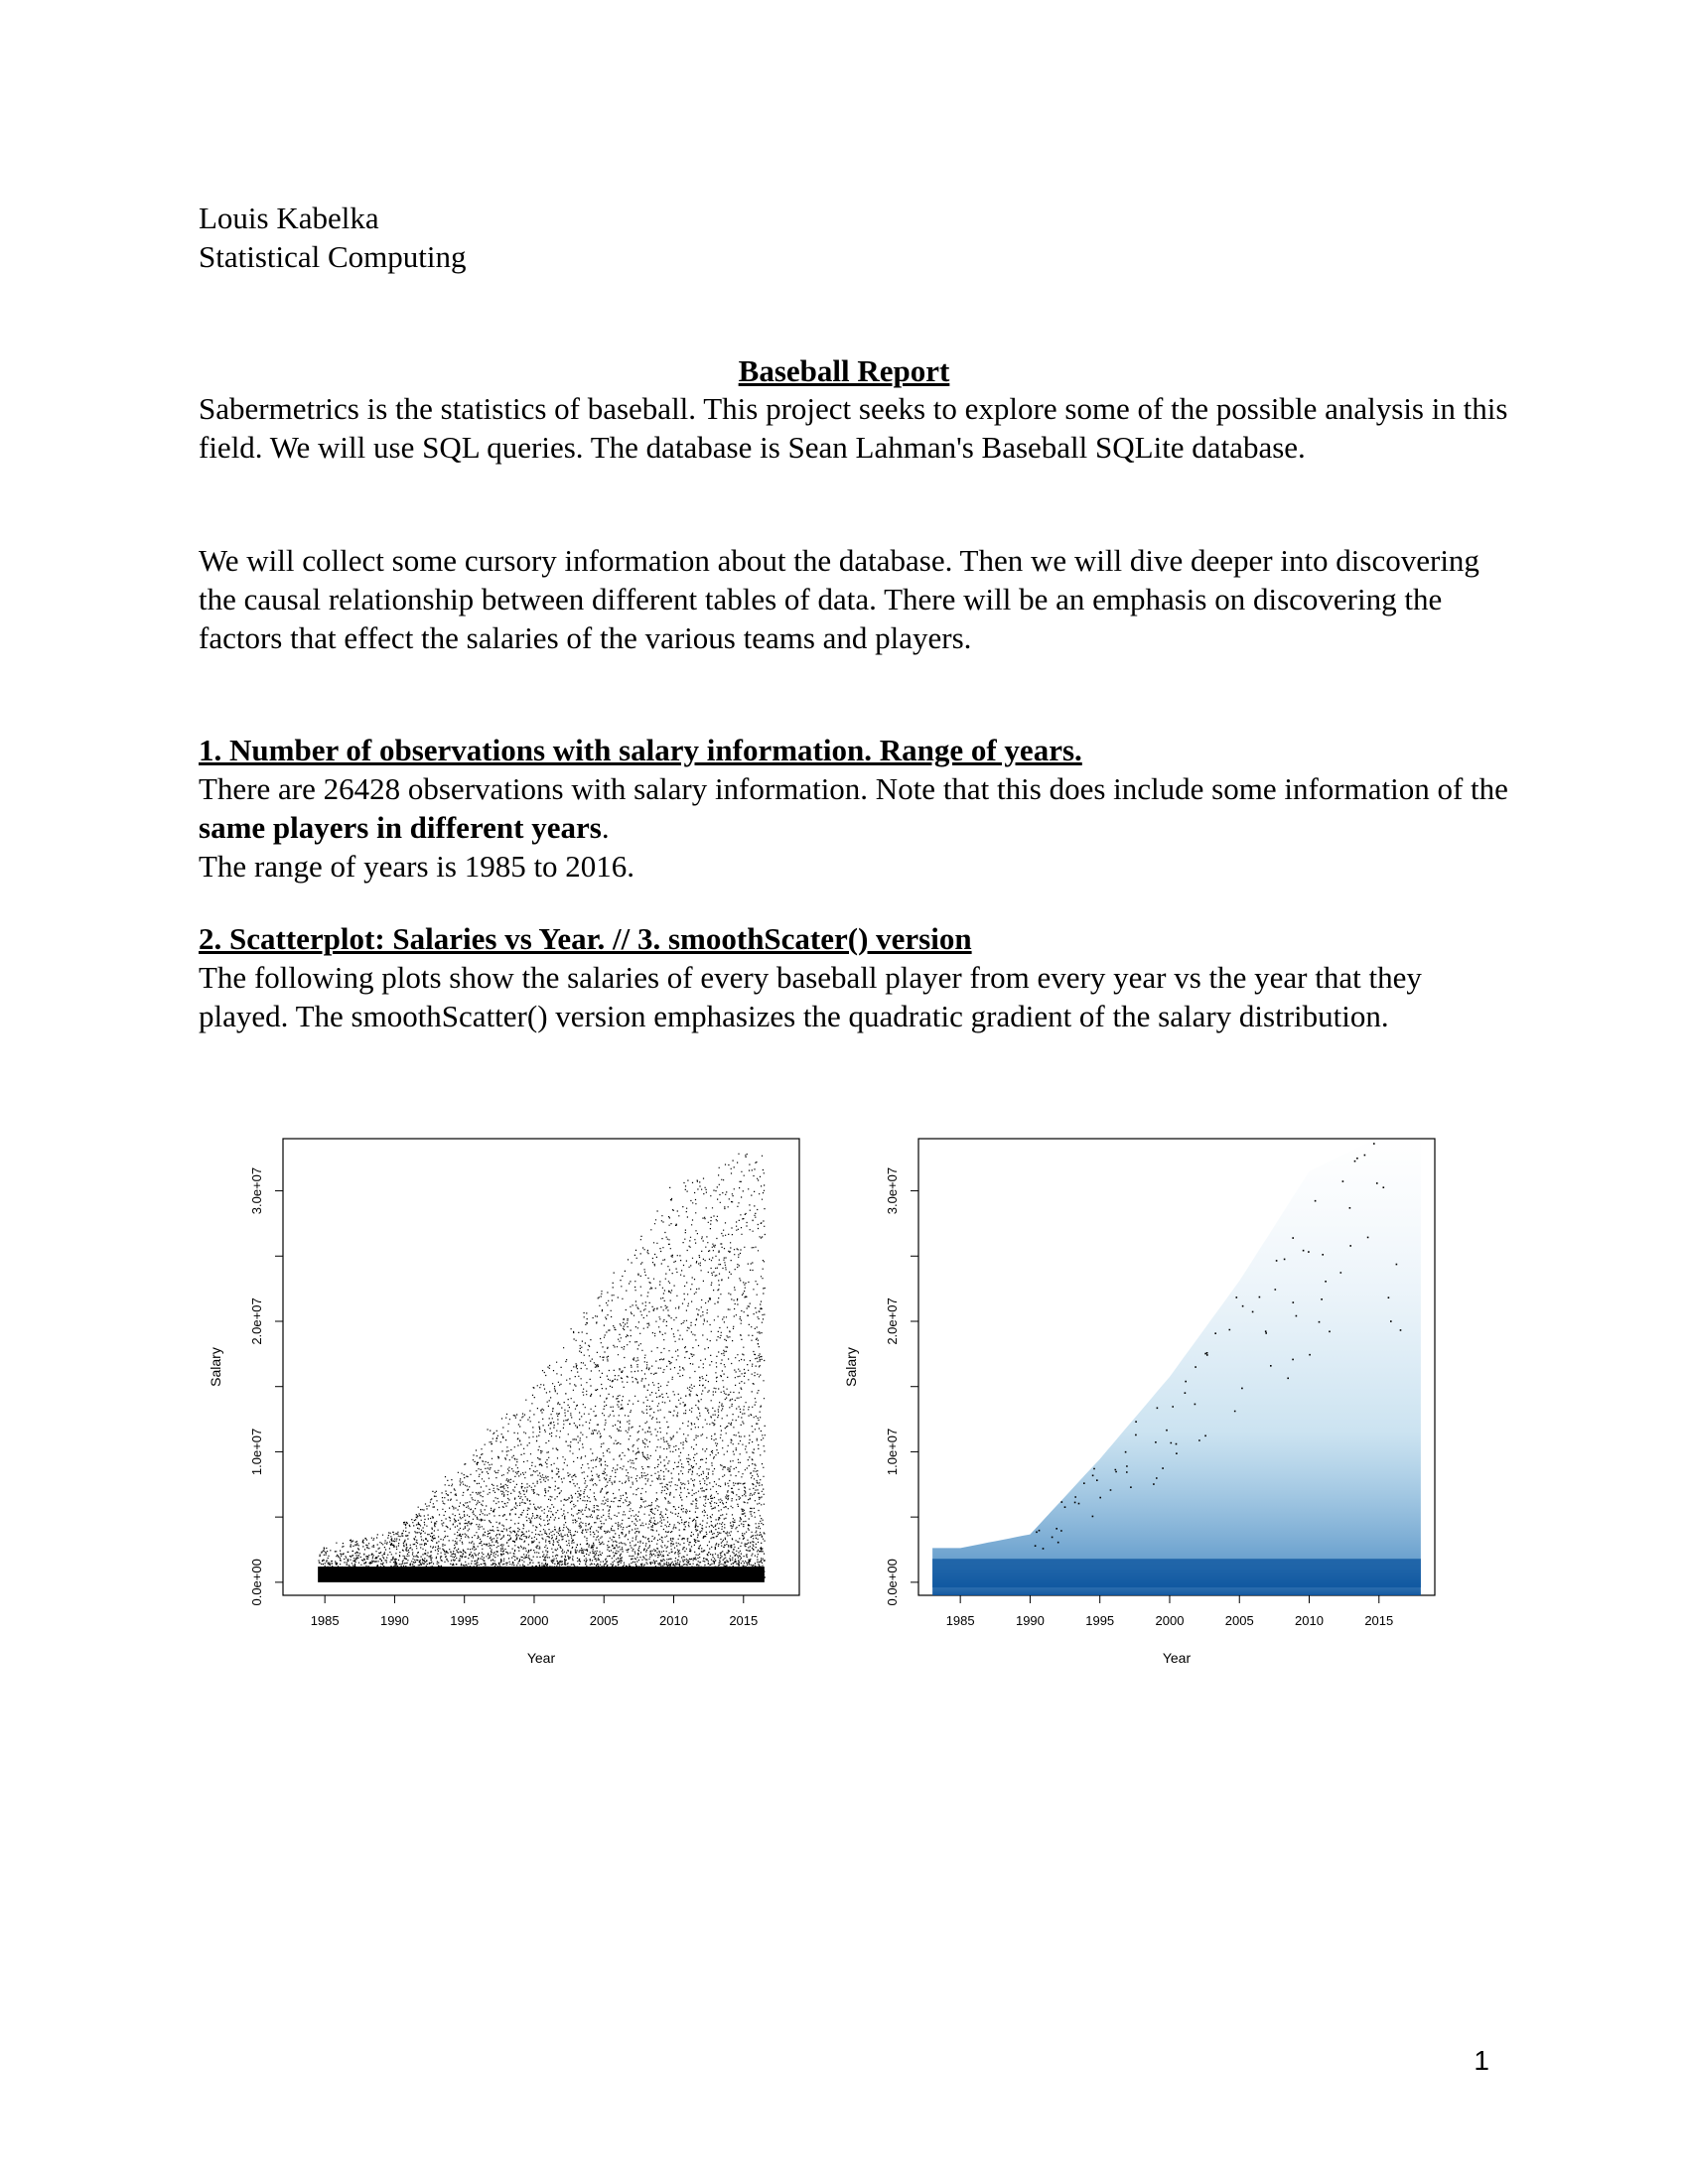 Image resolution: width=1688 pixels, height=2184 pixels. I want to click on section-1-text-b: ., so click(605, 827).